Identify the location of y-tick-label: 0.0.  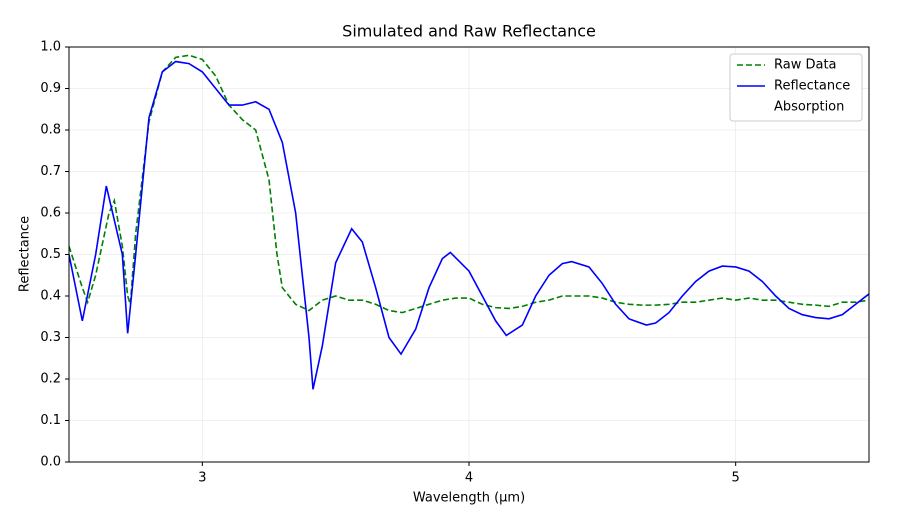
(50, 462).